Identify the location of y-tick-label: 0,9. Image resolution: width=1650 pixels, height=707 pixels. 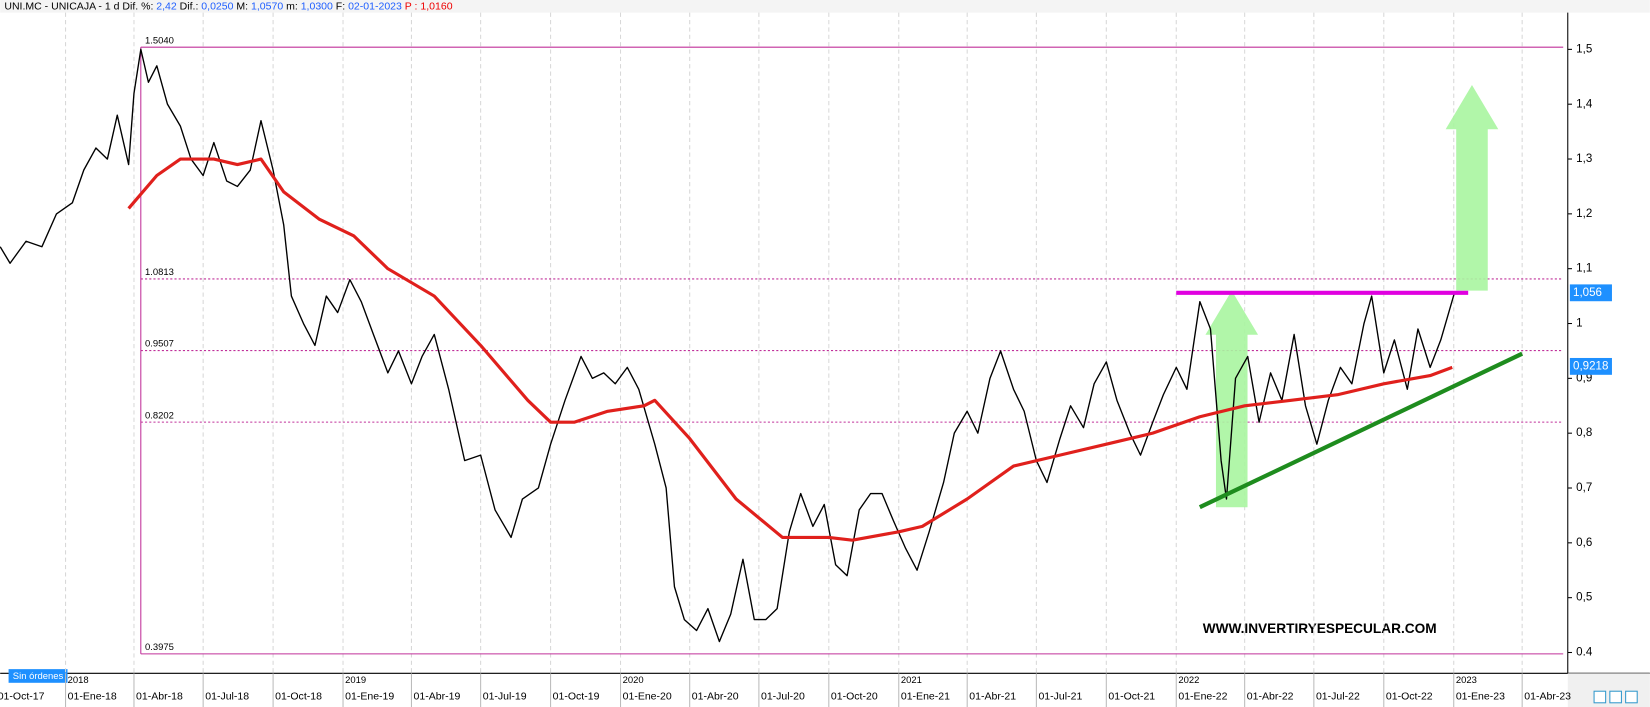
(1584, 378).